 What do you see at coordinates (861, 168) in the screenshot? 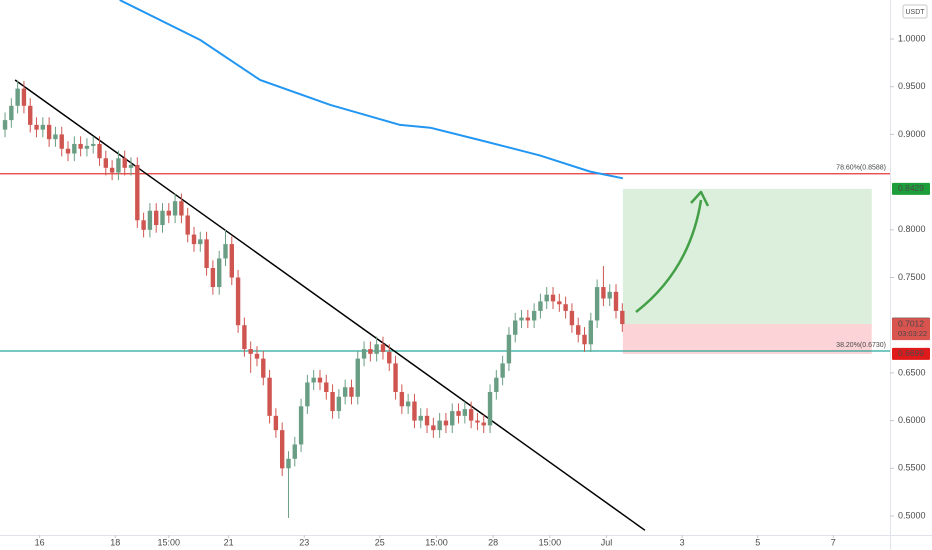
I see `fib-level-label: 78.60%(0.8588)` at bounding box center [861, 168].